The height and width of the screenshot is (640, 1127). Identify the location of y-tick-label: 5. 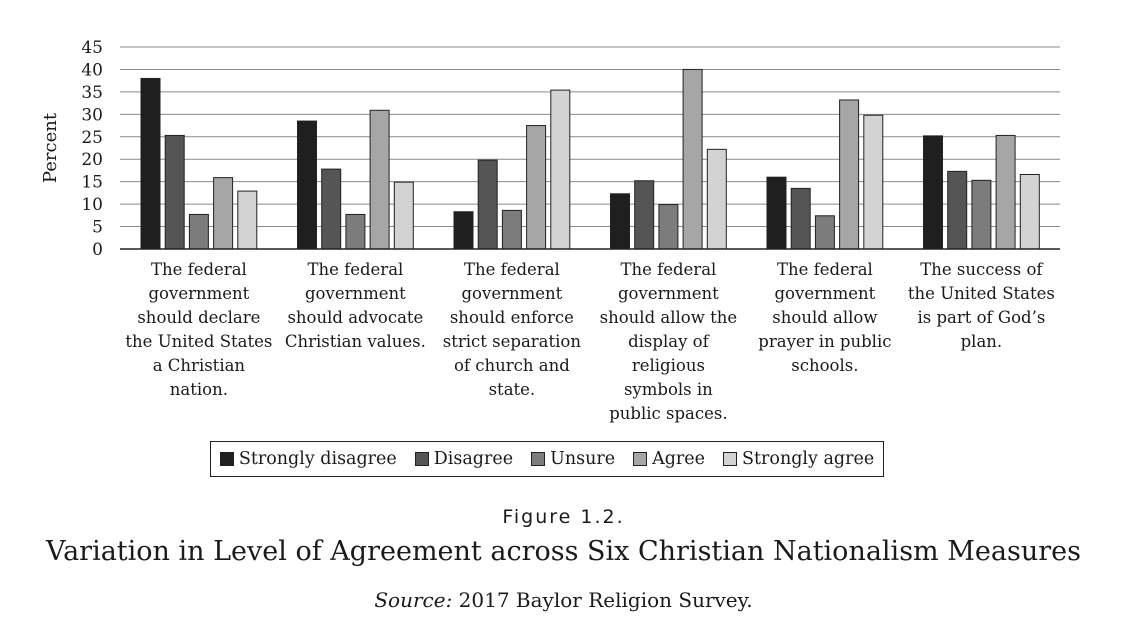
(97, 228).